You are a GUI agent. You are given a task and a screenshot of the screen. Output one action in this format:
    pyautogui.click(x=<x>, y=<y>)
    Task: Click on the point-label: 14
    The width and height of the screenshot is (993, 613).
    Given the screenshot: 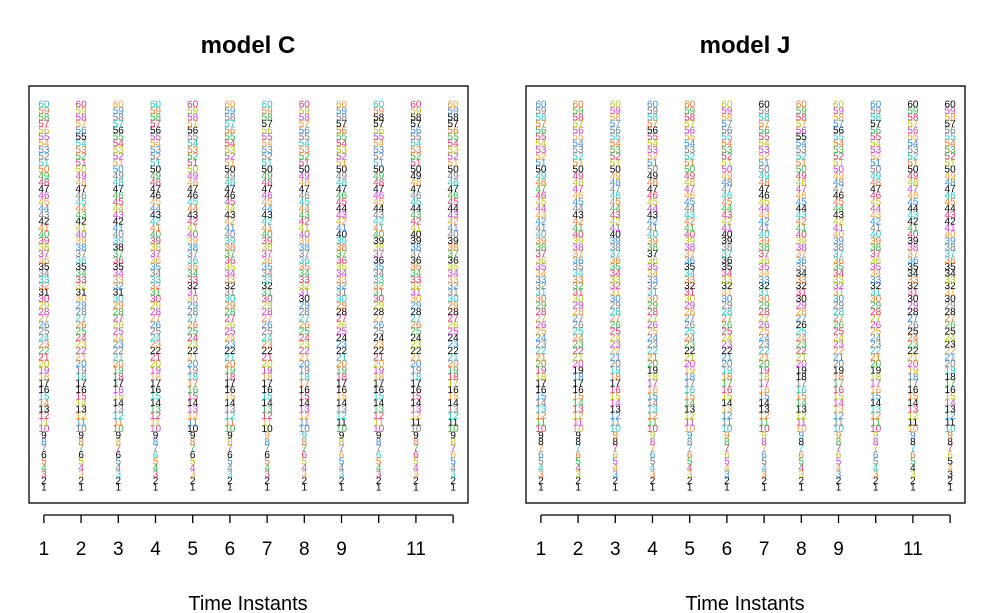 What is the action you would take?
    pyautogui.click(x=379, y=403)
    